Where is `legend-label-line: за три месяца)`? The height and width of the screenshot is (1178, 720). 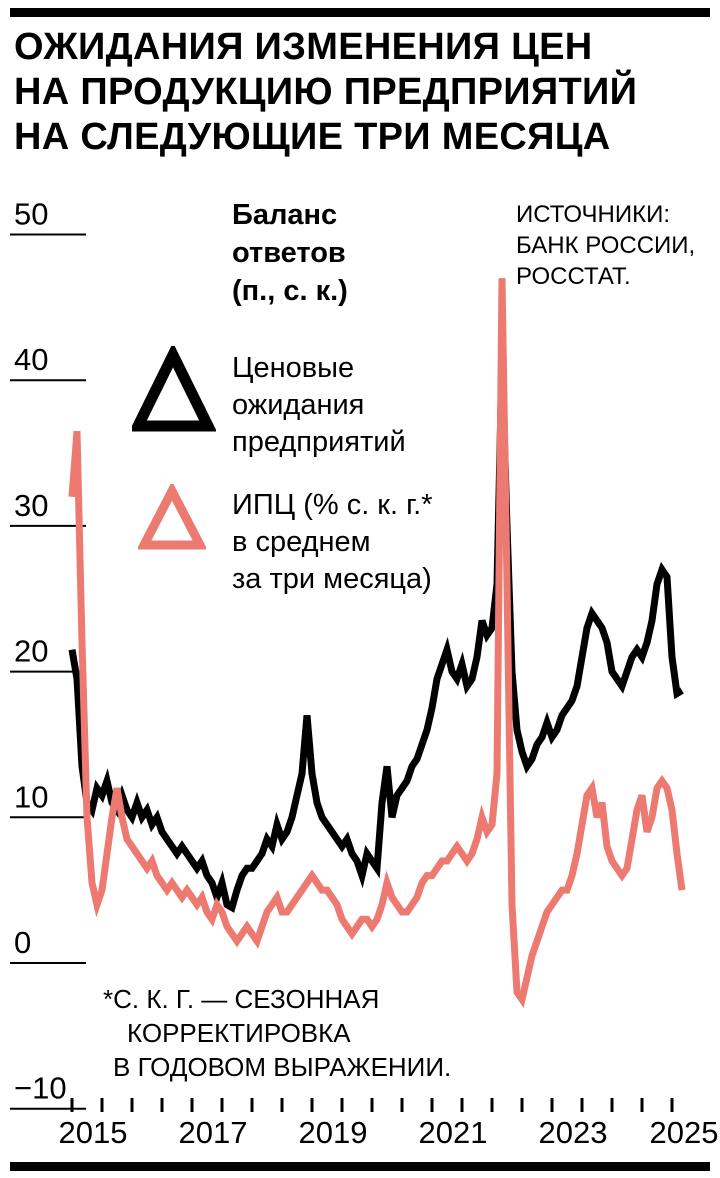
legend-label-line: за три месяца) is located at coordinates (332, 579).